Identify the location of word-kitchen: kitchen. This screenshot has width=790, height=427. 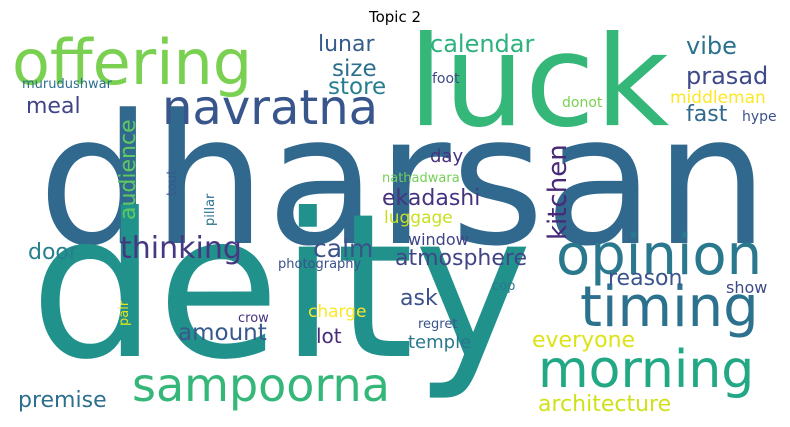
(558, 192).